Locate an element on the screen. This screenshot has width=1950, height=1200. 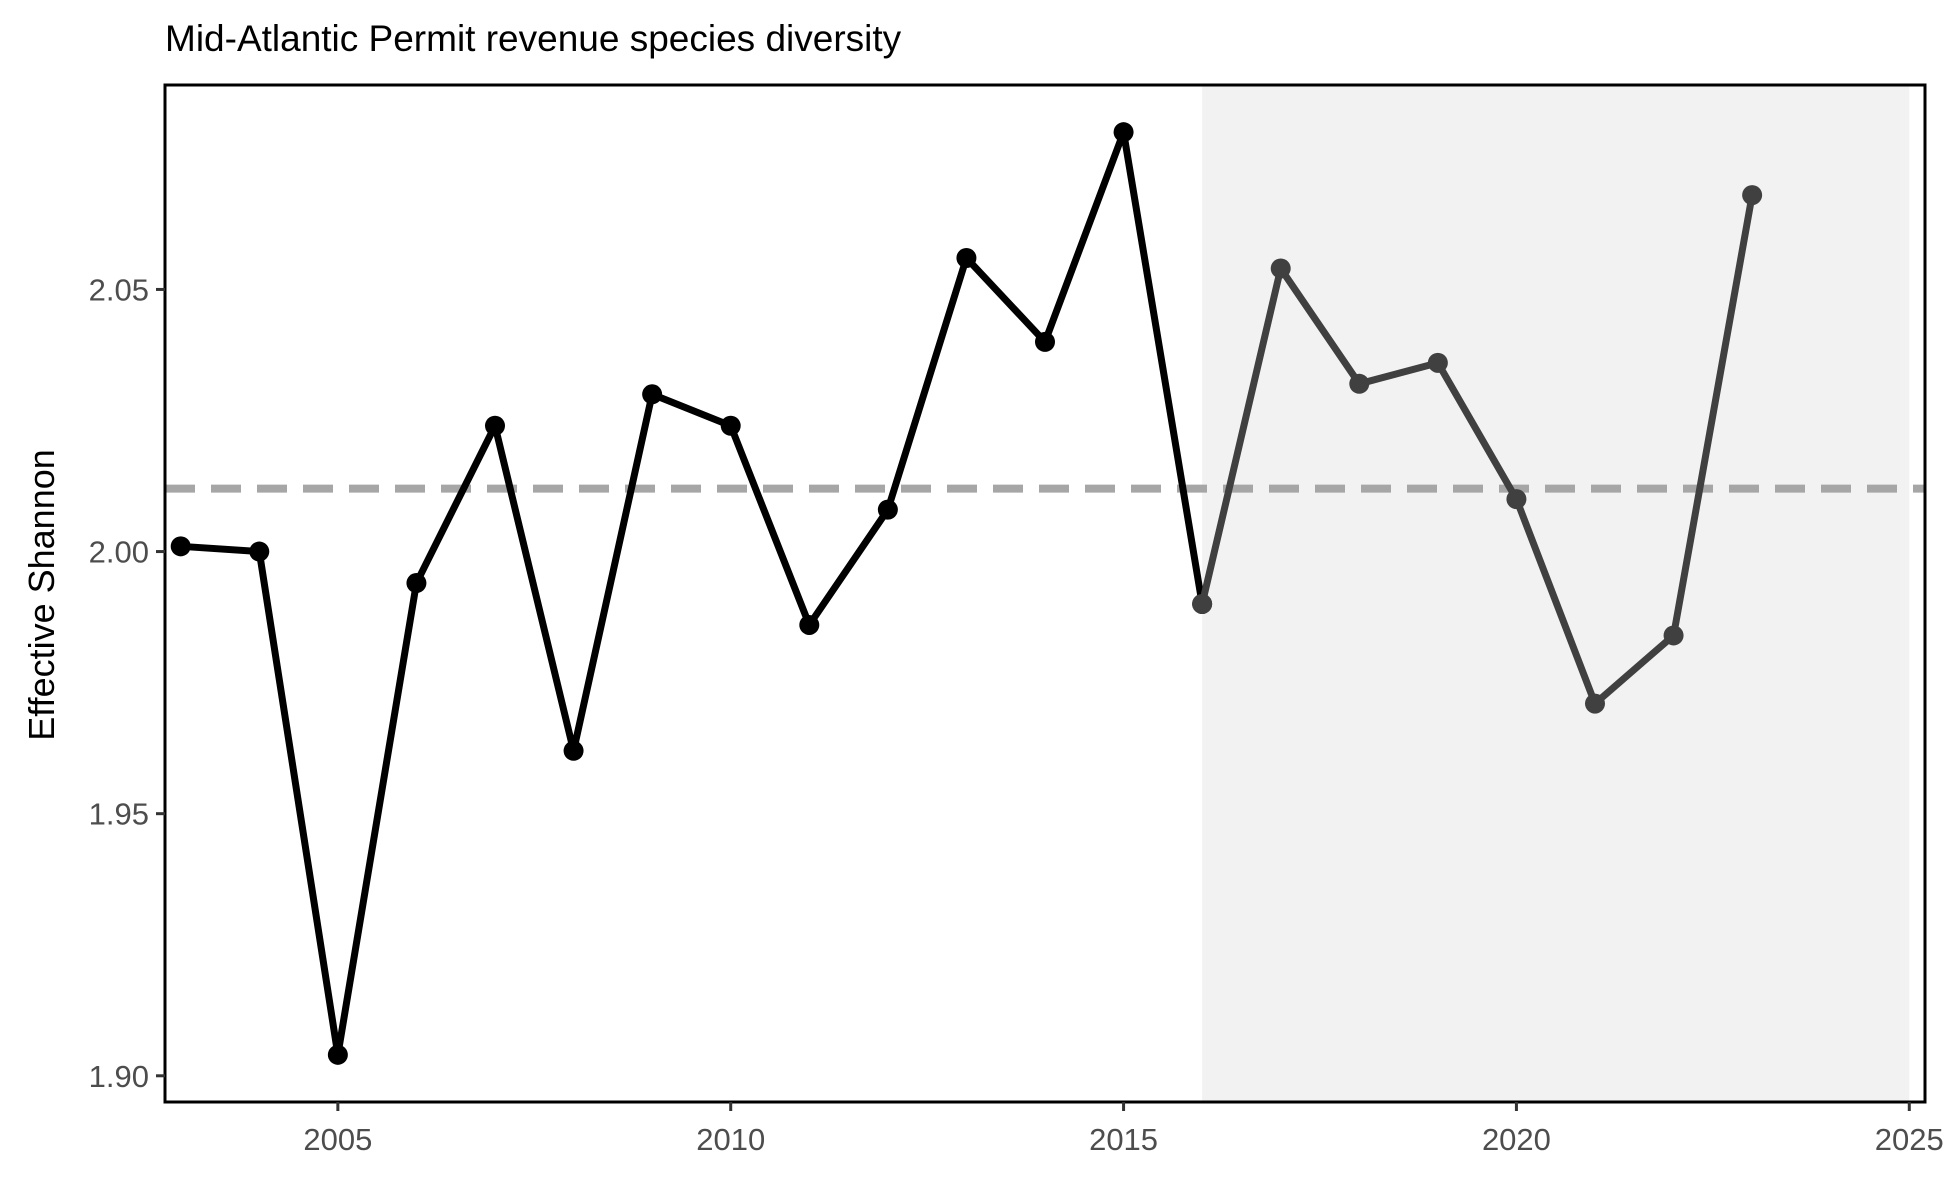
data-point-1-2004 is located at coordinates (259, 551).